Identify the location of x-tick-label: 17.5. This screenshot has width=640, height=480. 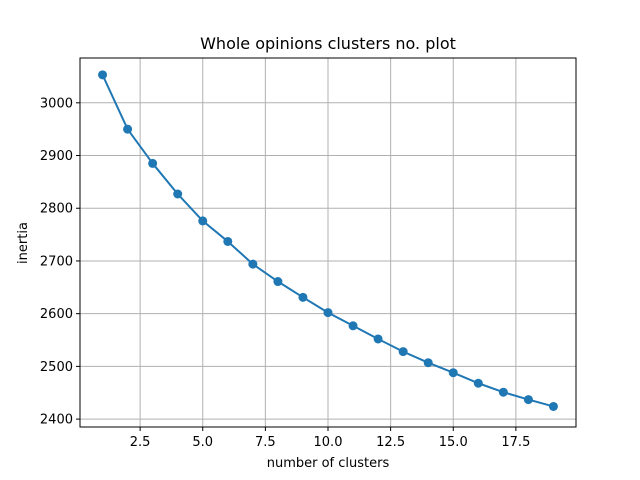
(515, 442).